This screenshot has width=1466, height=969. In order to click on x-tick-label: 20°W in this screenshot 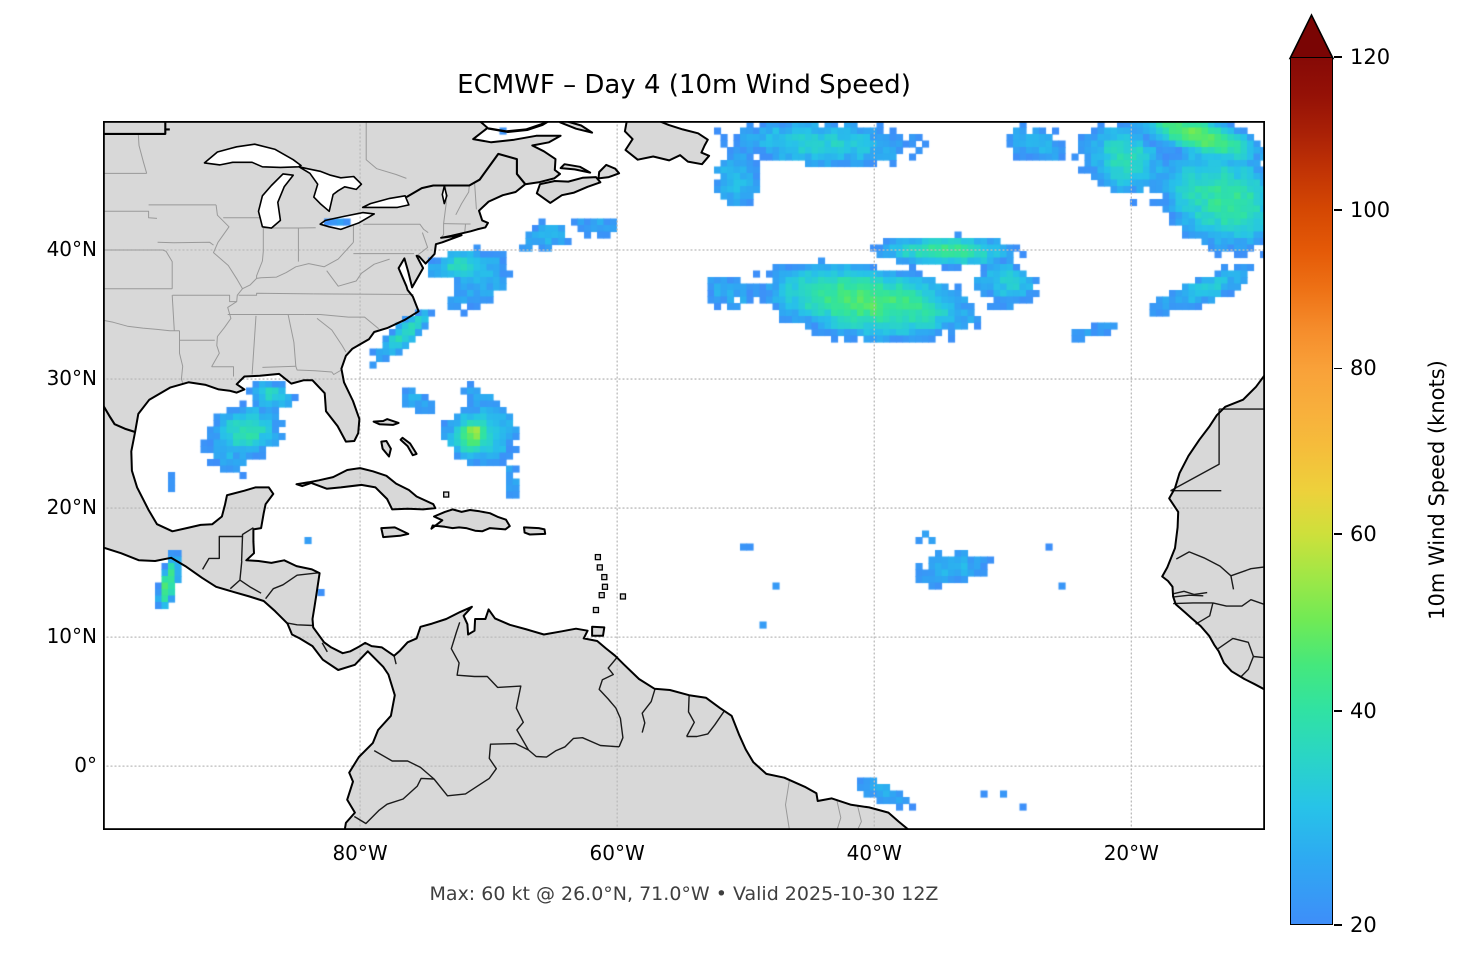, I will do `click(1131, 853)`.